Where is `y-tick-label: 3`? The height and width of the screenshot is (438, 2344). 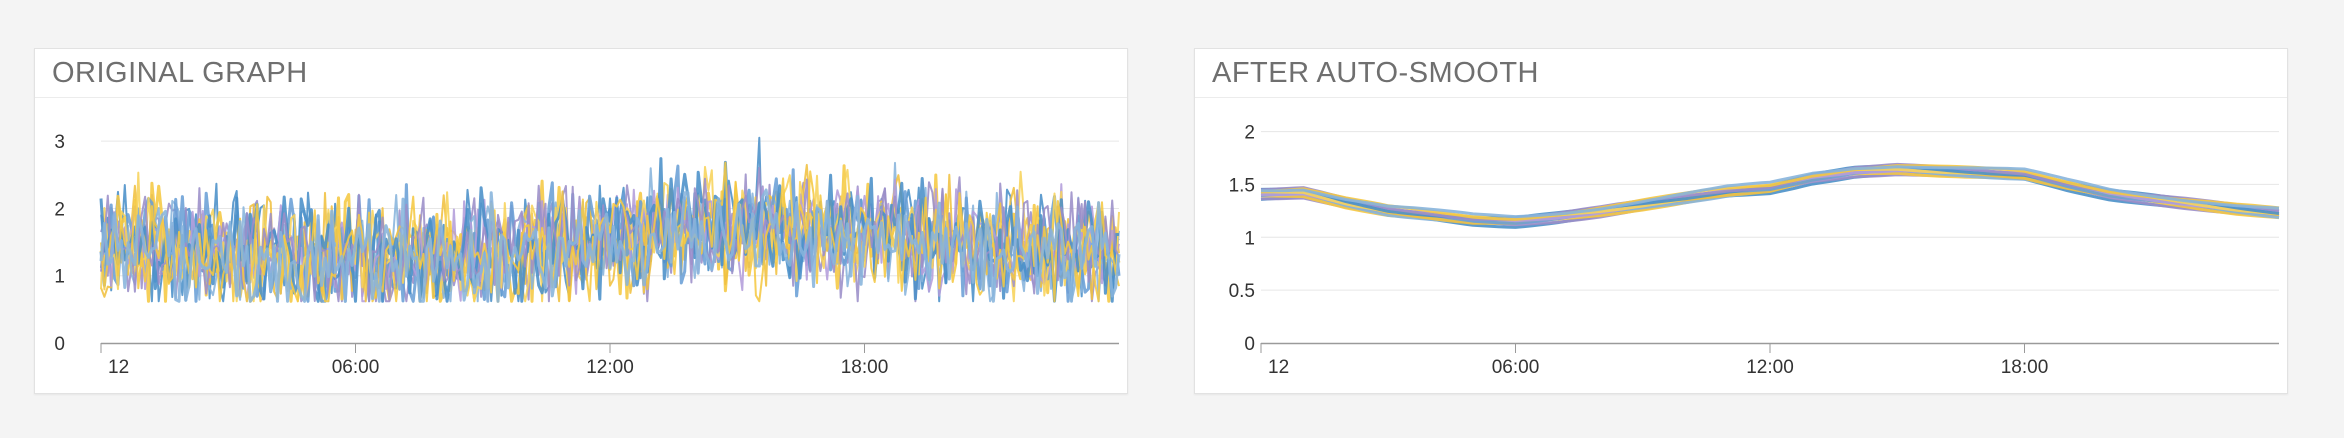
y-tick-label: 3 is located at coordinates (59, 142).